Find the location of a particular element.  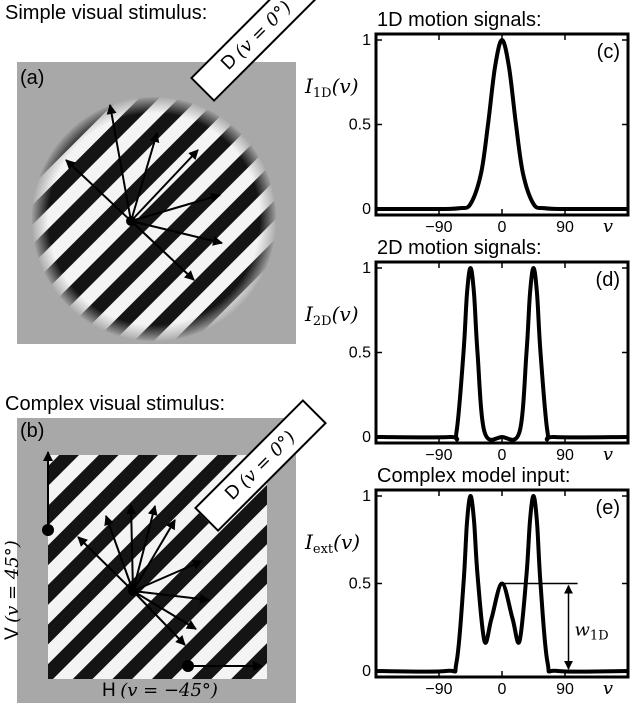

chart-title: 2D motion signals: is located at coordinates (459, 248).